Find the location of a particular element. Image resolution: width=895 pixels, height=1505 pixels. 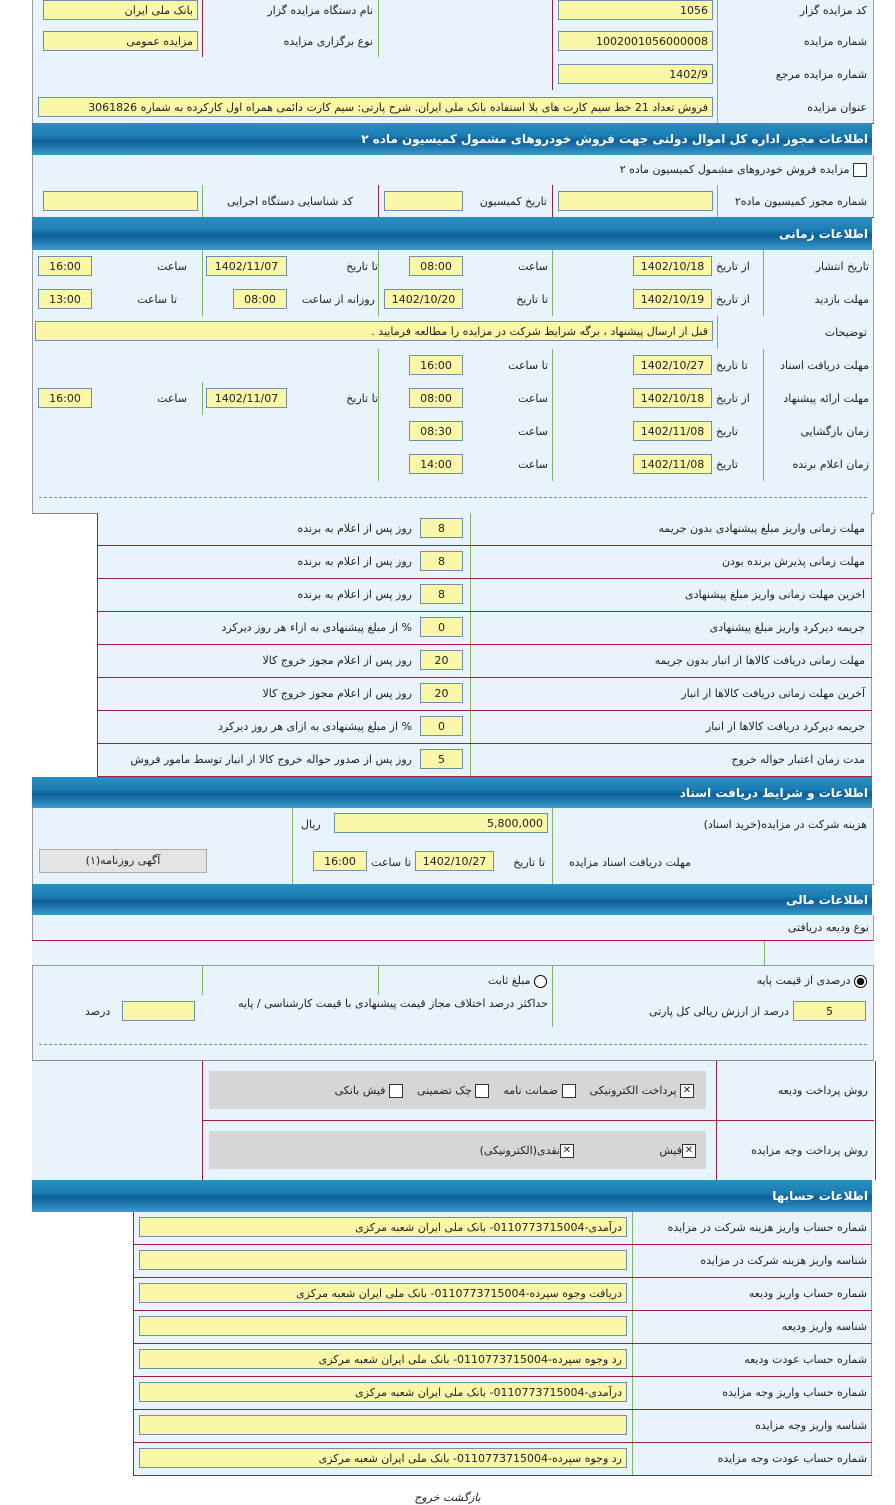

percent-field: 5 is located at coordinates (829, 1011).